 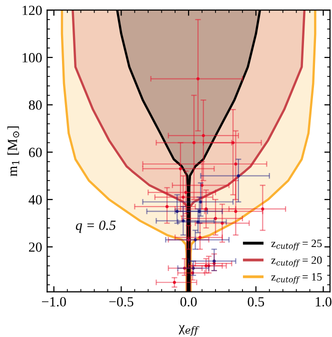 I want to click on y-tick-label: 20, so click(x=35, y=247).